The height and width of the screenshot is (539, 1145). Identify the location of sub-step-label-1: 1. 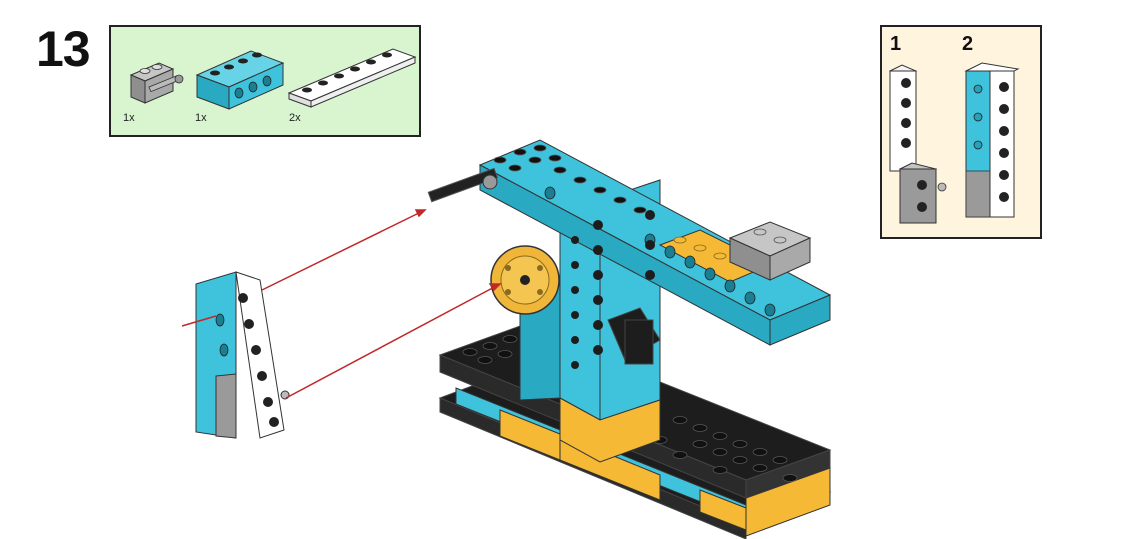
(896, 44).